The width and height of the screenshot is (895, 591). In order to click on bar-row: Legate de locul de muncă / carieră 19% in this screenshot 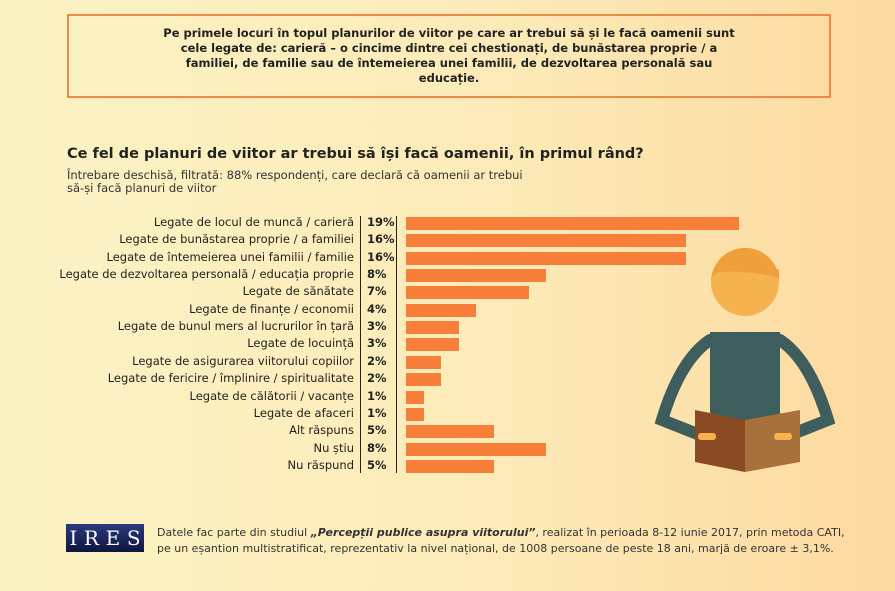, I will do `click(447, 223)`.